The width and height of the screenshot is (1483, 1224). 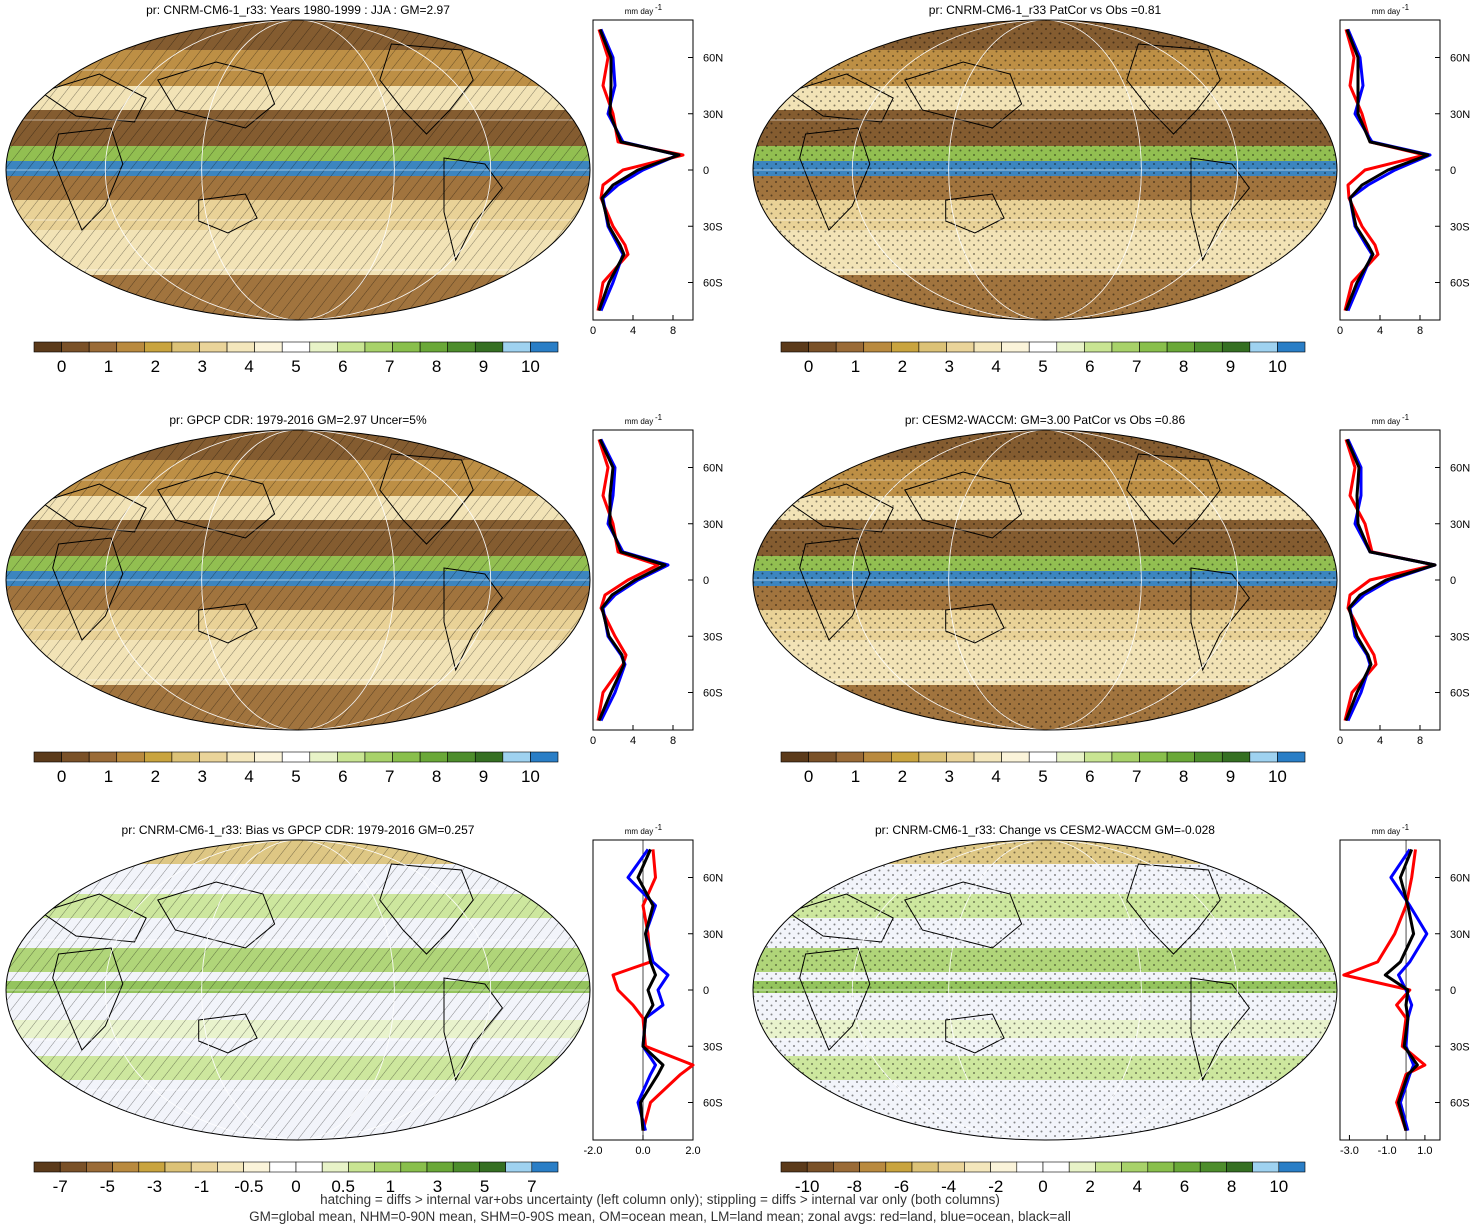 I want to click on zonal-line-land, so click(x=1390, y=579).